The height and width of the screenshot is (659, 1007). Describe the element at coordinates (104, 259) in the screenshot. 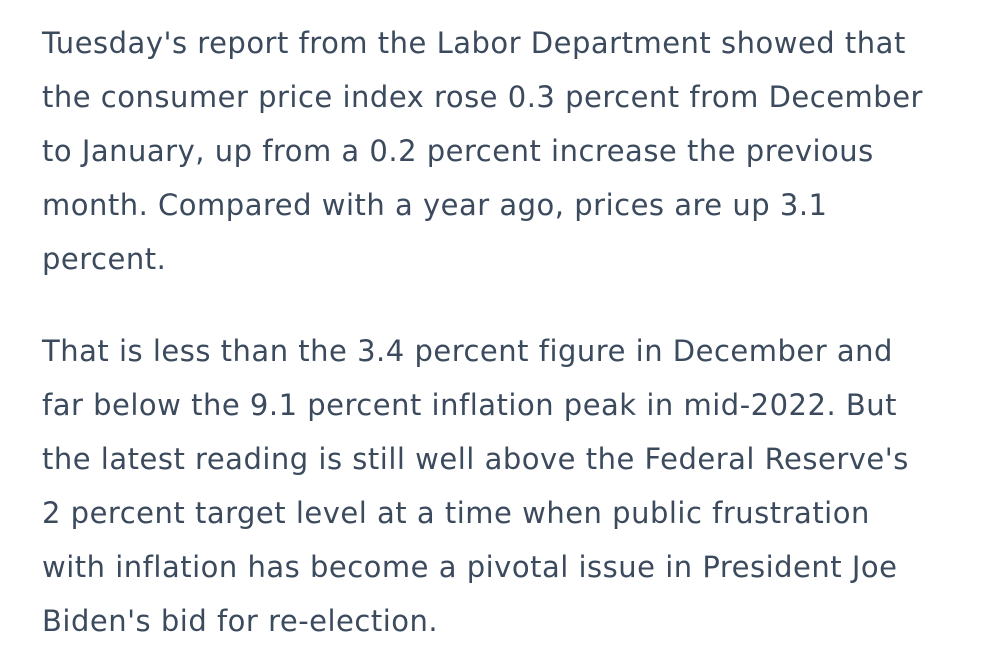

I see `article-line: percent.` at that location.